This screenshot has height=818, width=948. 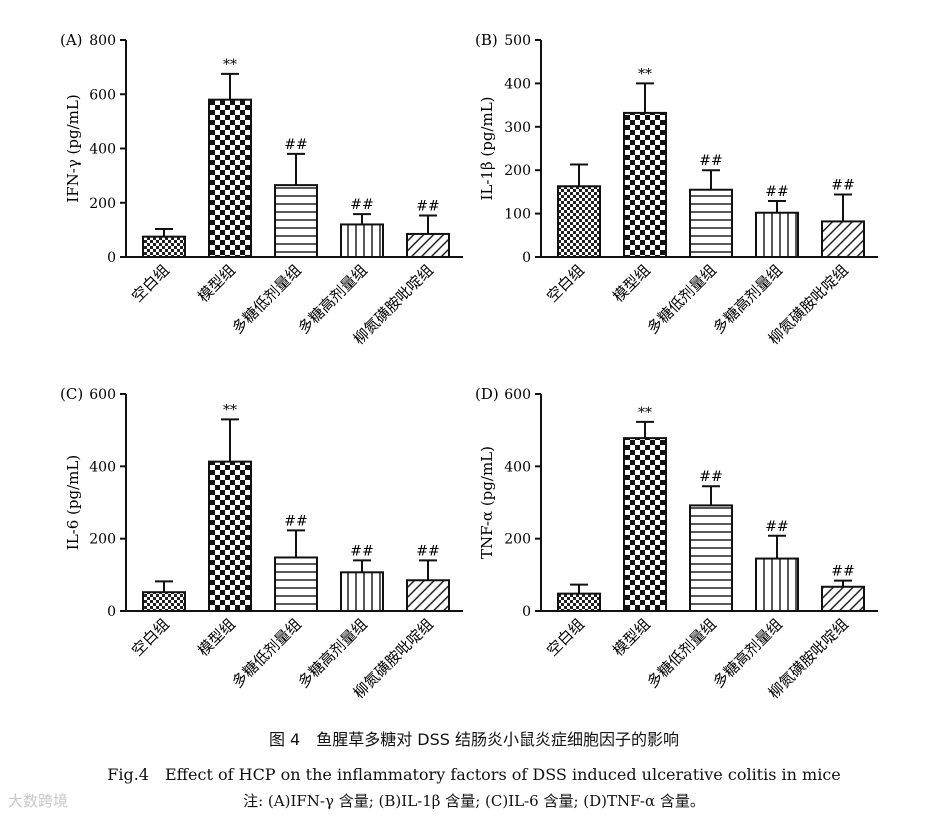 I want to click on y-axis-title: IL-1β (pg/mL), so click(x=487, y=148).